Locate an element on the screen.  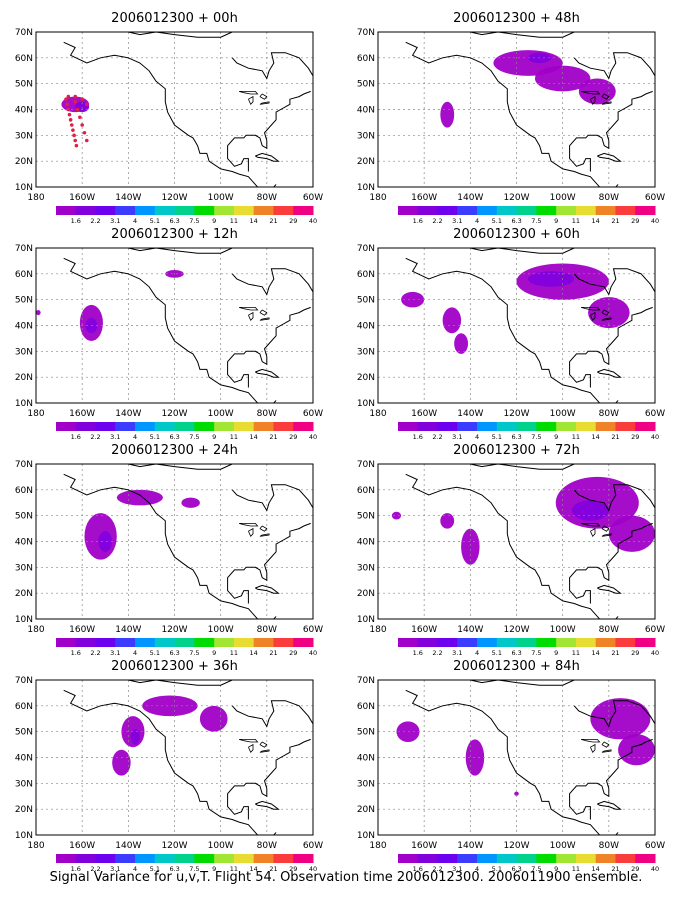
panel-title: 2006012300 + 60h is located at coordinates (516, 234).